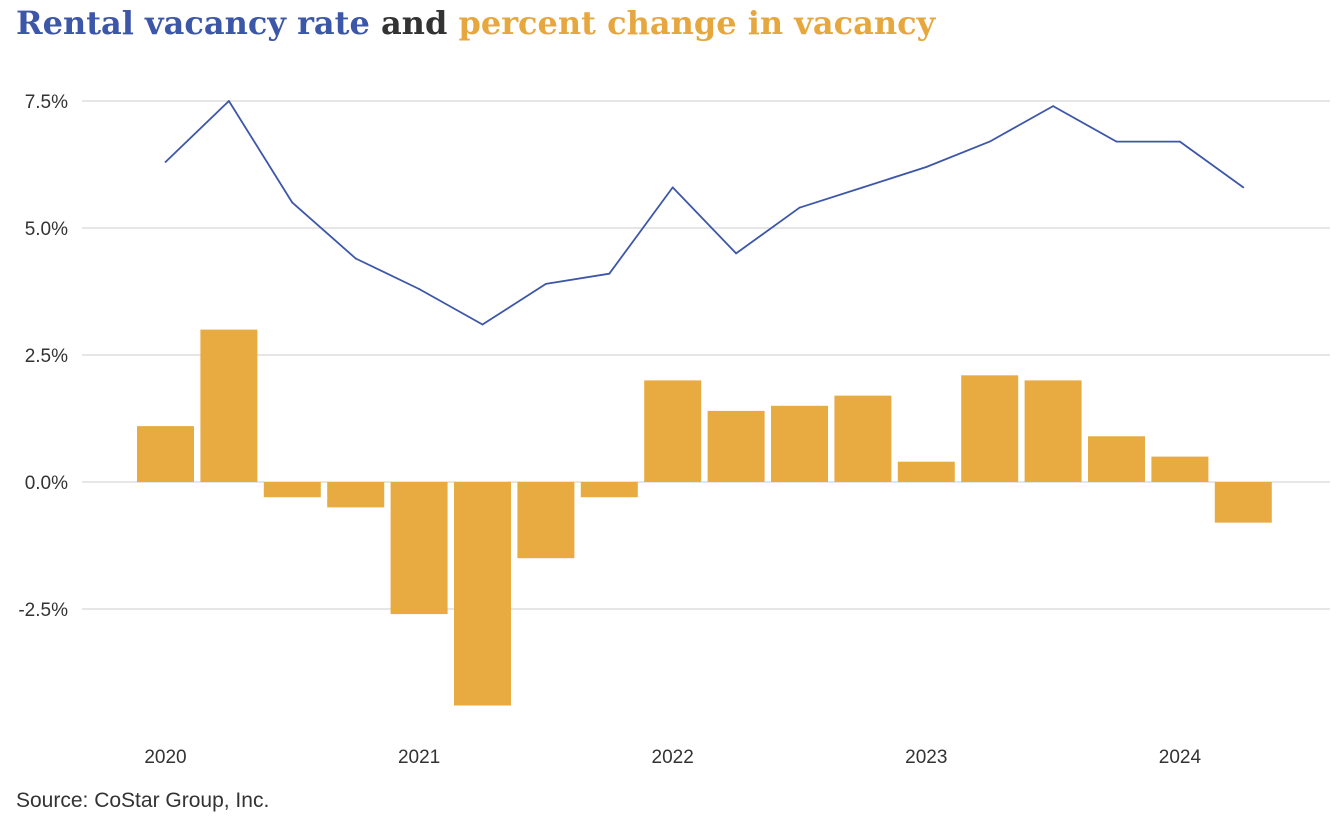 This screenshot has width=1344, height=830. What do you see at coordinates (46, 356) in the screenshot?
I see `y-tick-label: 2.5%` at bounding box center [46, 356].